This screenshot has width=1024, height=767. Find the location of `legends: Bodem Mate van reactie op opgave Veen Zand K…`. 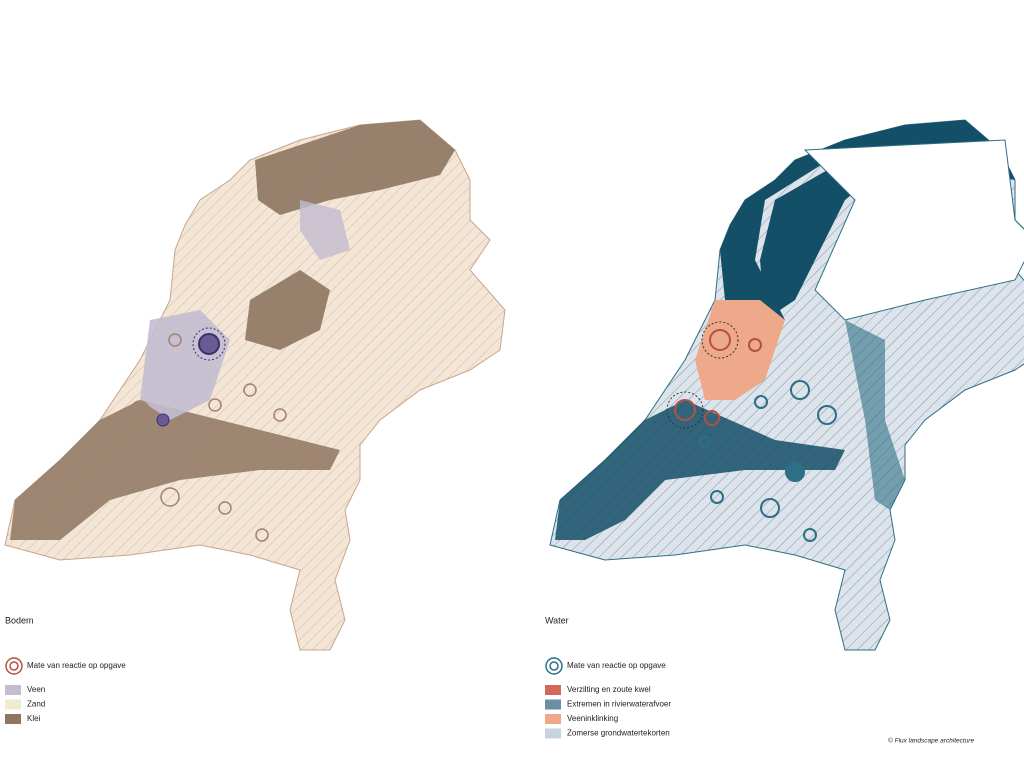

legends: Bodem Mate van reactie op opgave Veen Zand K… is located at coordinates (338, 677).